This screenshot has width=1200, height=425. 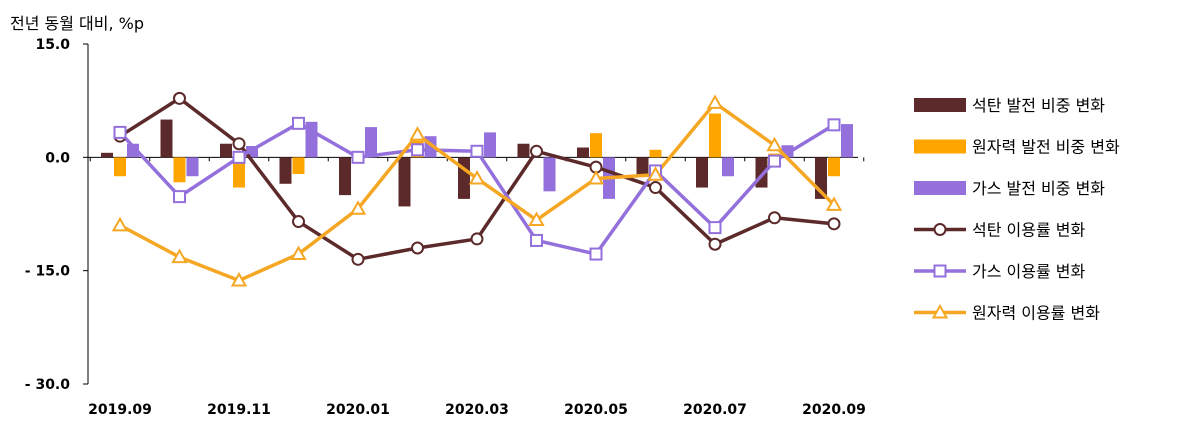 What do you see at coordinates (1036, 313) in the screenshot?
I see `legend-label: 원자력 이용률 변화` at bounding box center [1036, 313].